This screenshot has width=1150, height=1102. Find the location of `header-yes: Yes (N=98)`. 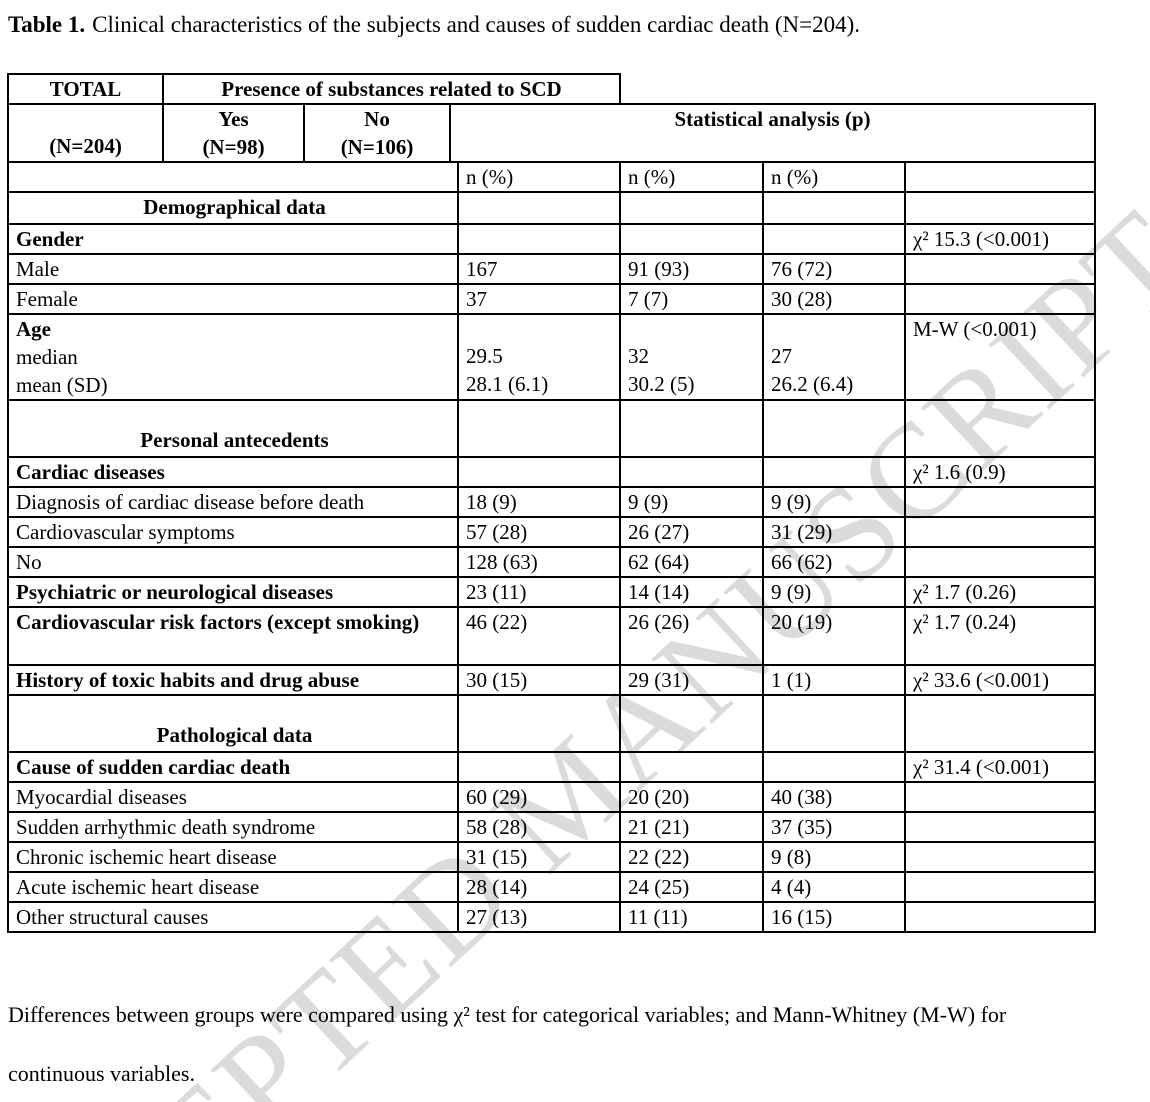

header-yes: Yes (N=98) is located at coordinates (233, 133).